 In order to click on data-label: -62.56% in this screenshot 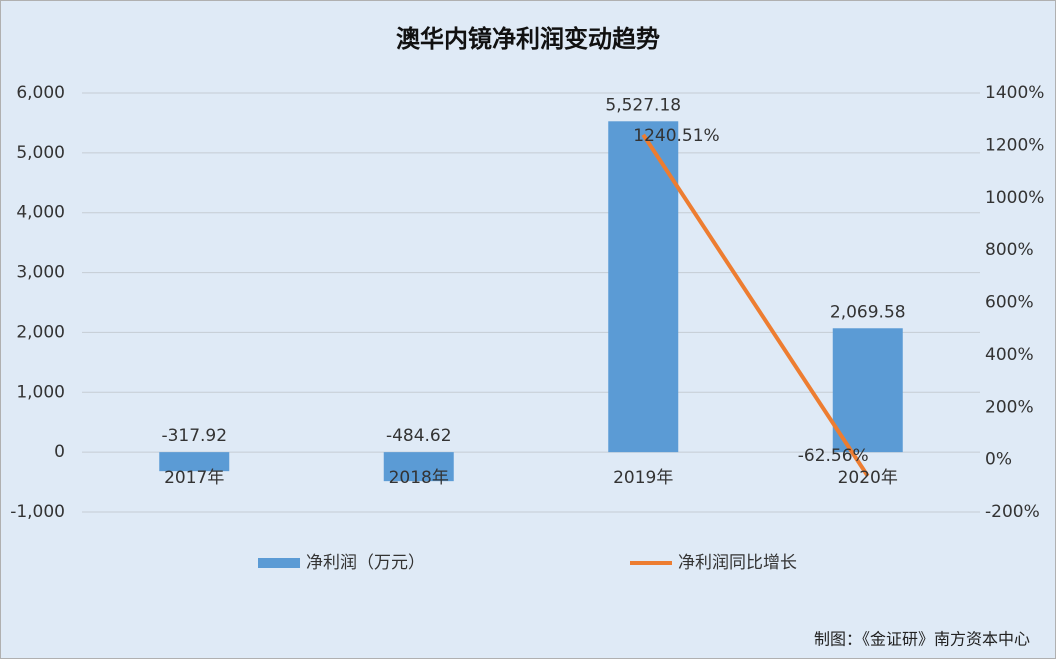, I will do `click(833, 456)`.